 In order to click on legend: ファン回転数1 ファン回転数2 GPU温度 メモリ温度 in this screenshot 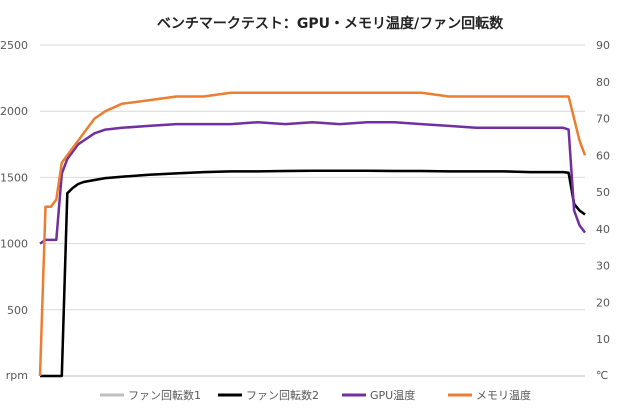, I will do `click(315, 395)`.